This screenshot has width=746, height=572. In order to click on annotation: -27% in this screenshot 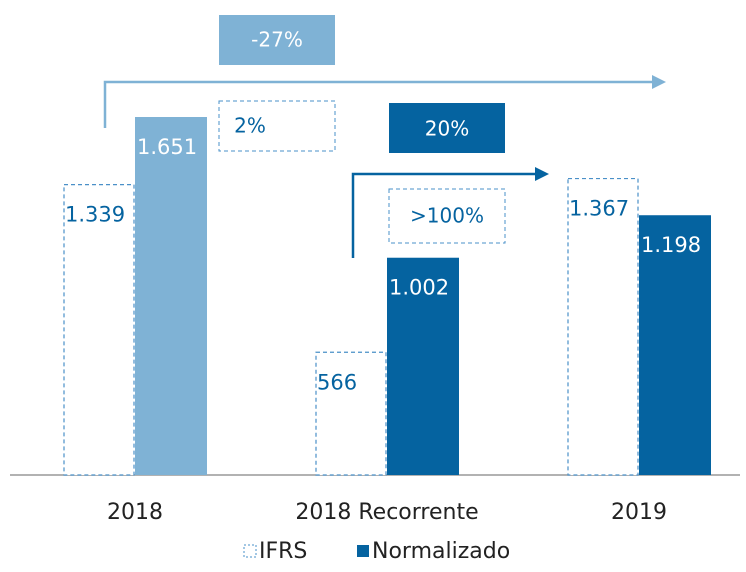, I will do `click(277, 40)`.